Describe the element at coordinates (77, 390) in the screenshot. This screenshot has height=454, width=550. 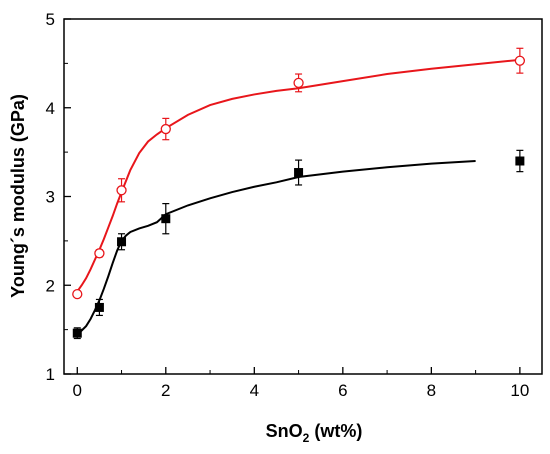
I see `x-tick-label-0: 0` at that location.